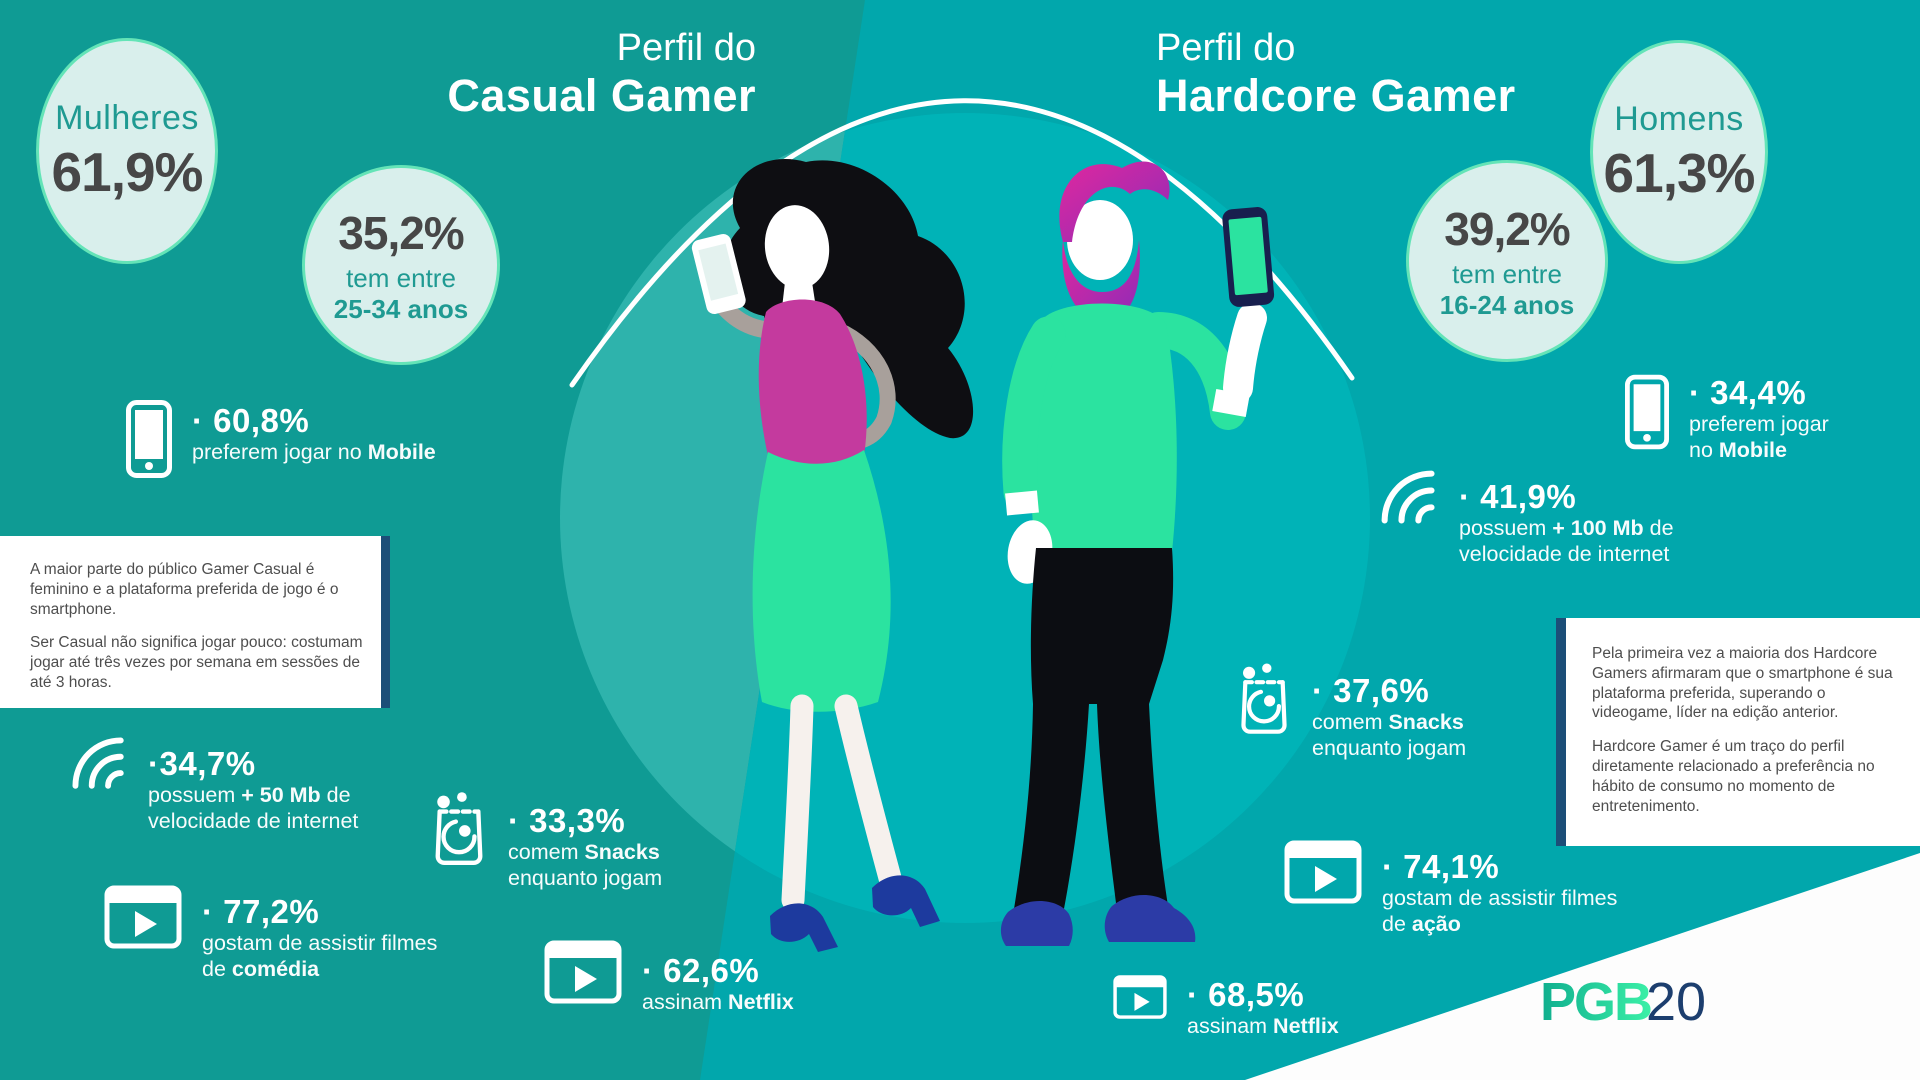 This screenshot has height=1080, width=1920. Describe the element at coordinates (1518, 496) in the screenshot. I see `stat-value: · 41,9%` at that location.